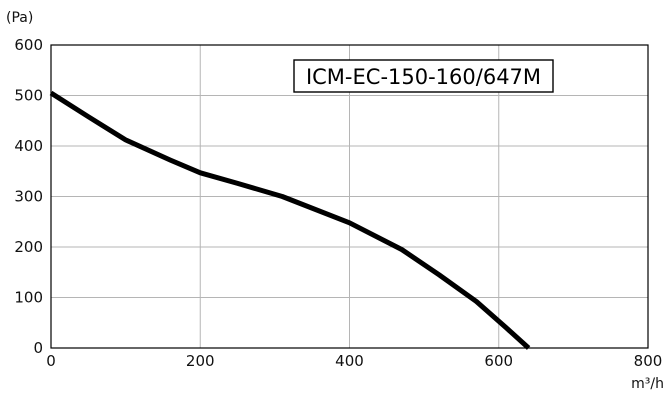 This screenshot has width=668, height=394. I want to click on y-tick-label: 300, so click(28, 197).